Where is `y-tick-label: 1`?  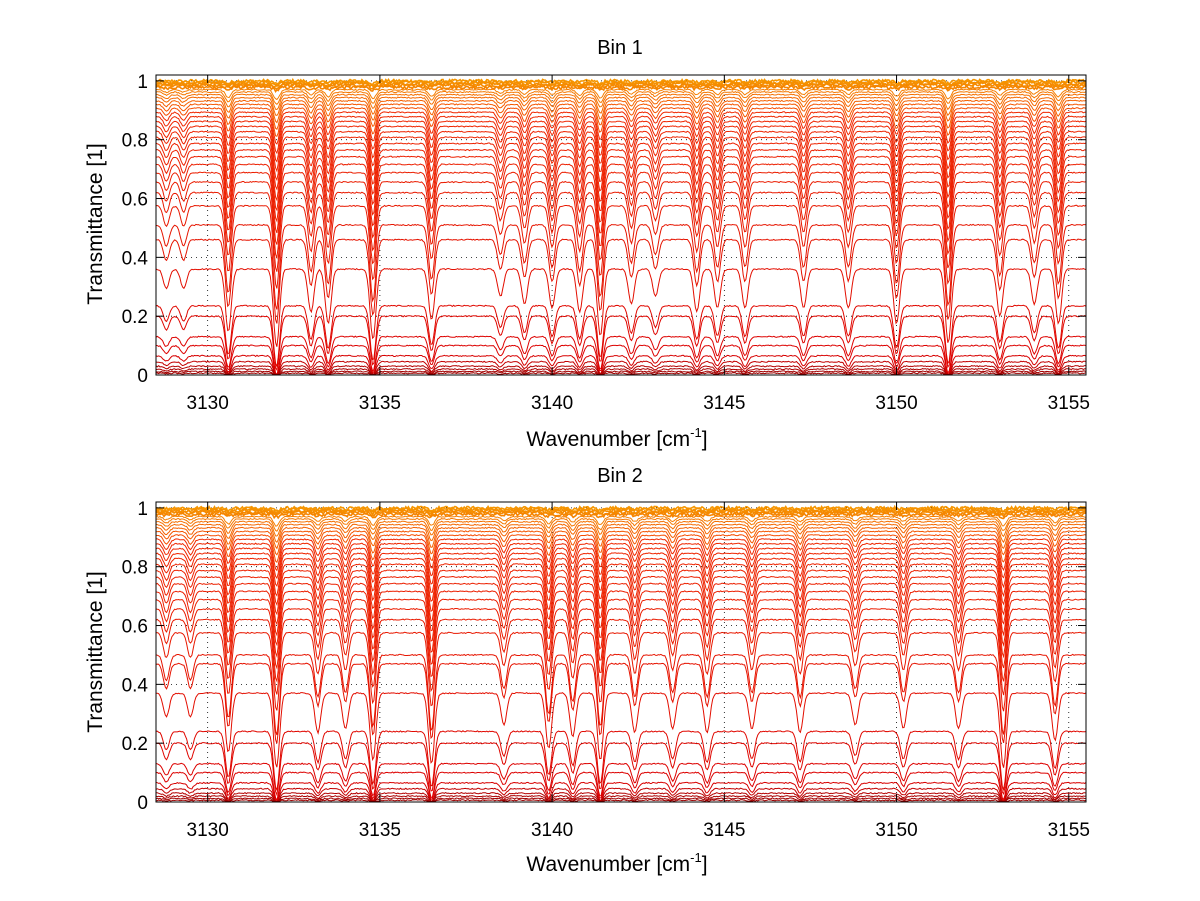 y-tick-label: 1 is located at coordinates (142, 509).